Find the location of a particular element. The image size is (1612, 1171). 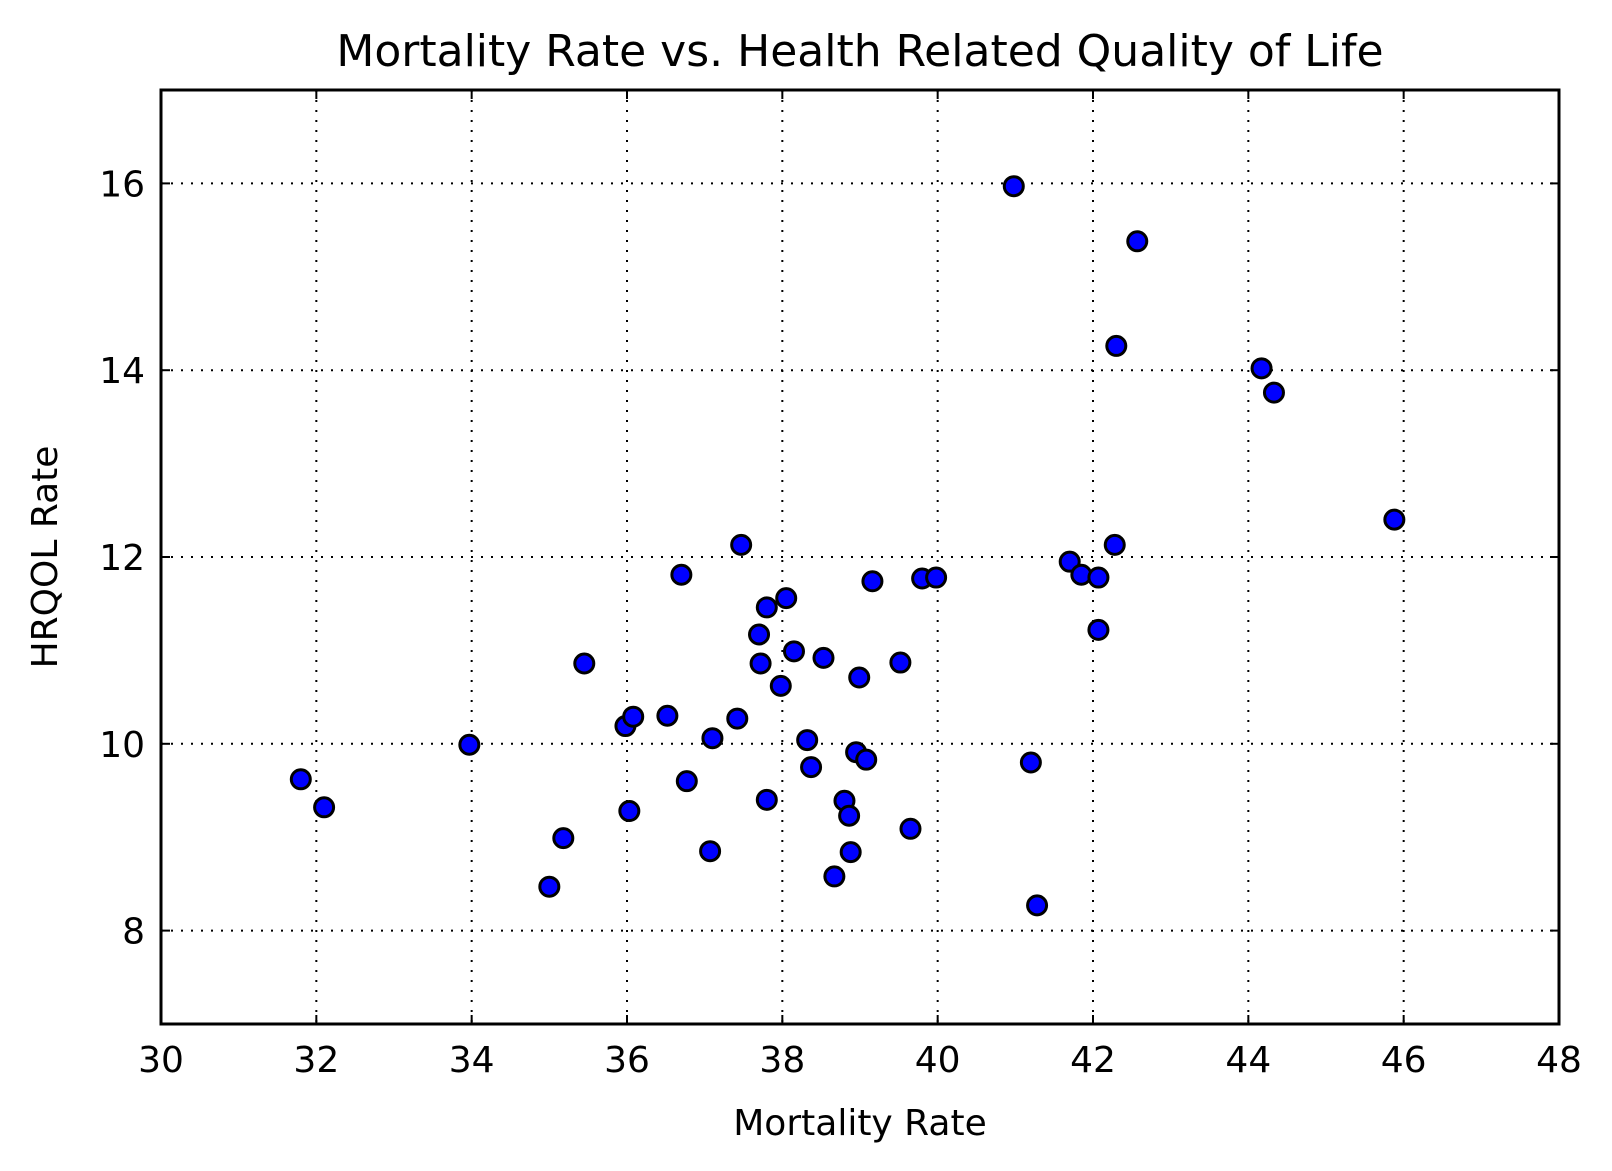

x-tick-label: 42 is located at coordinates (1093, 1060).